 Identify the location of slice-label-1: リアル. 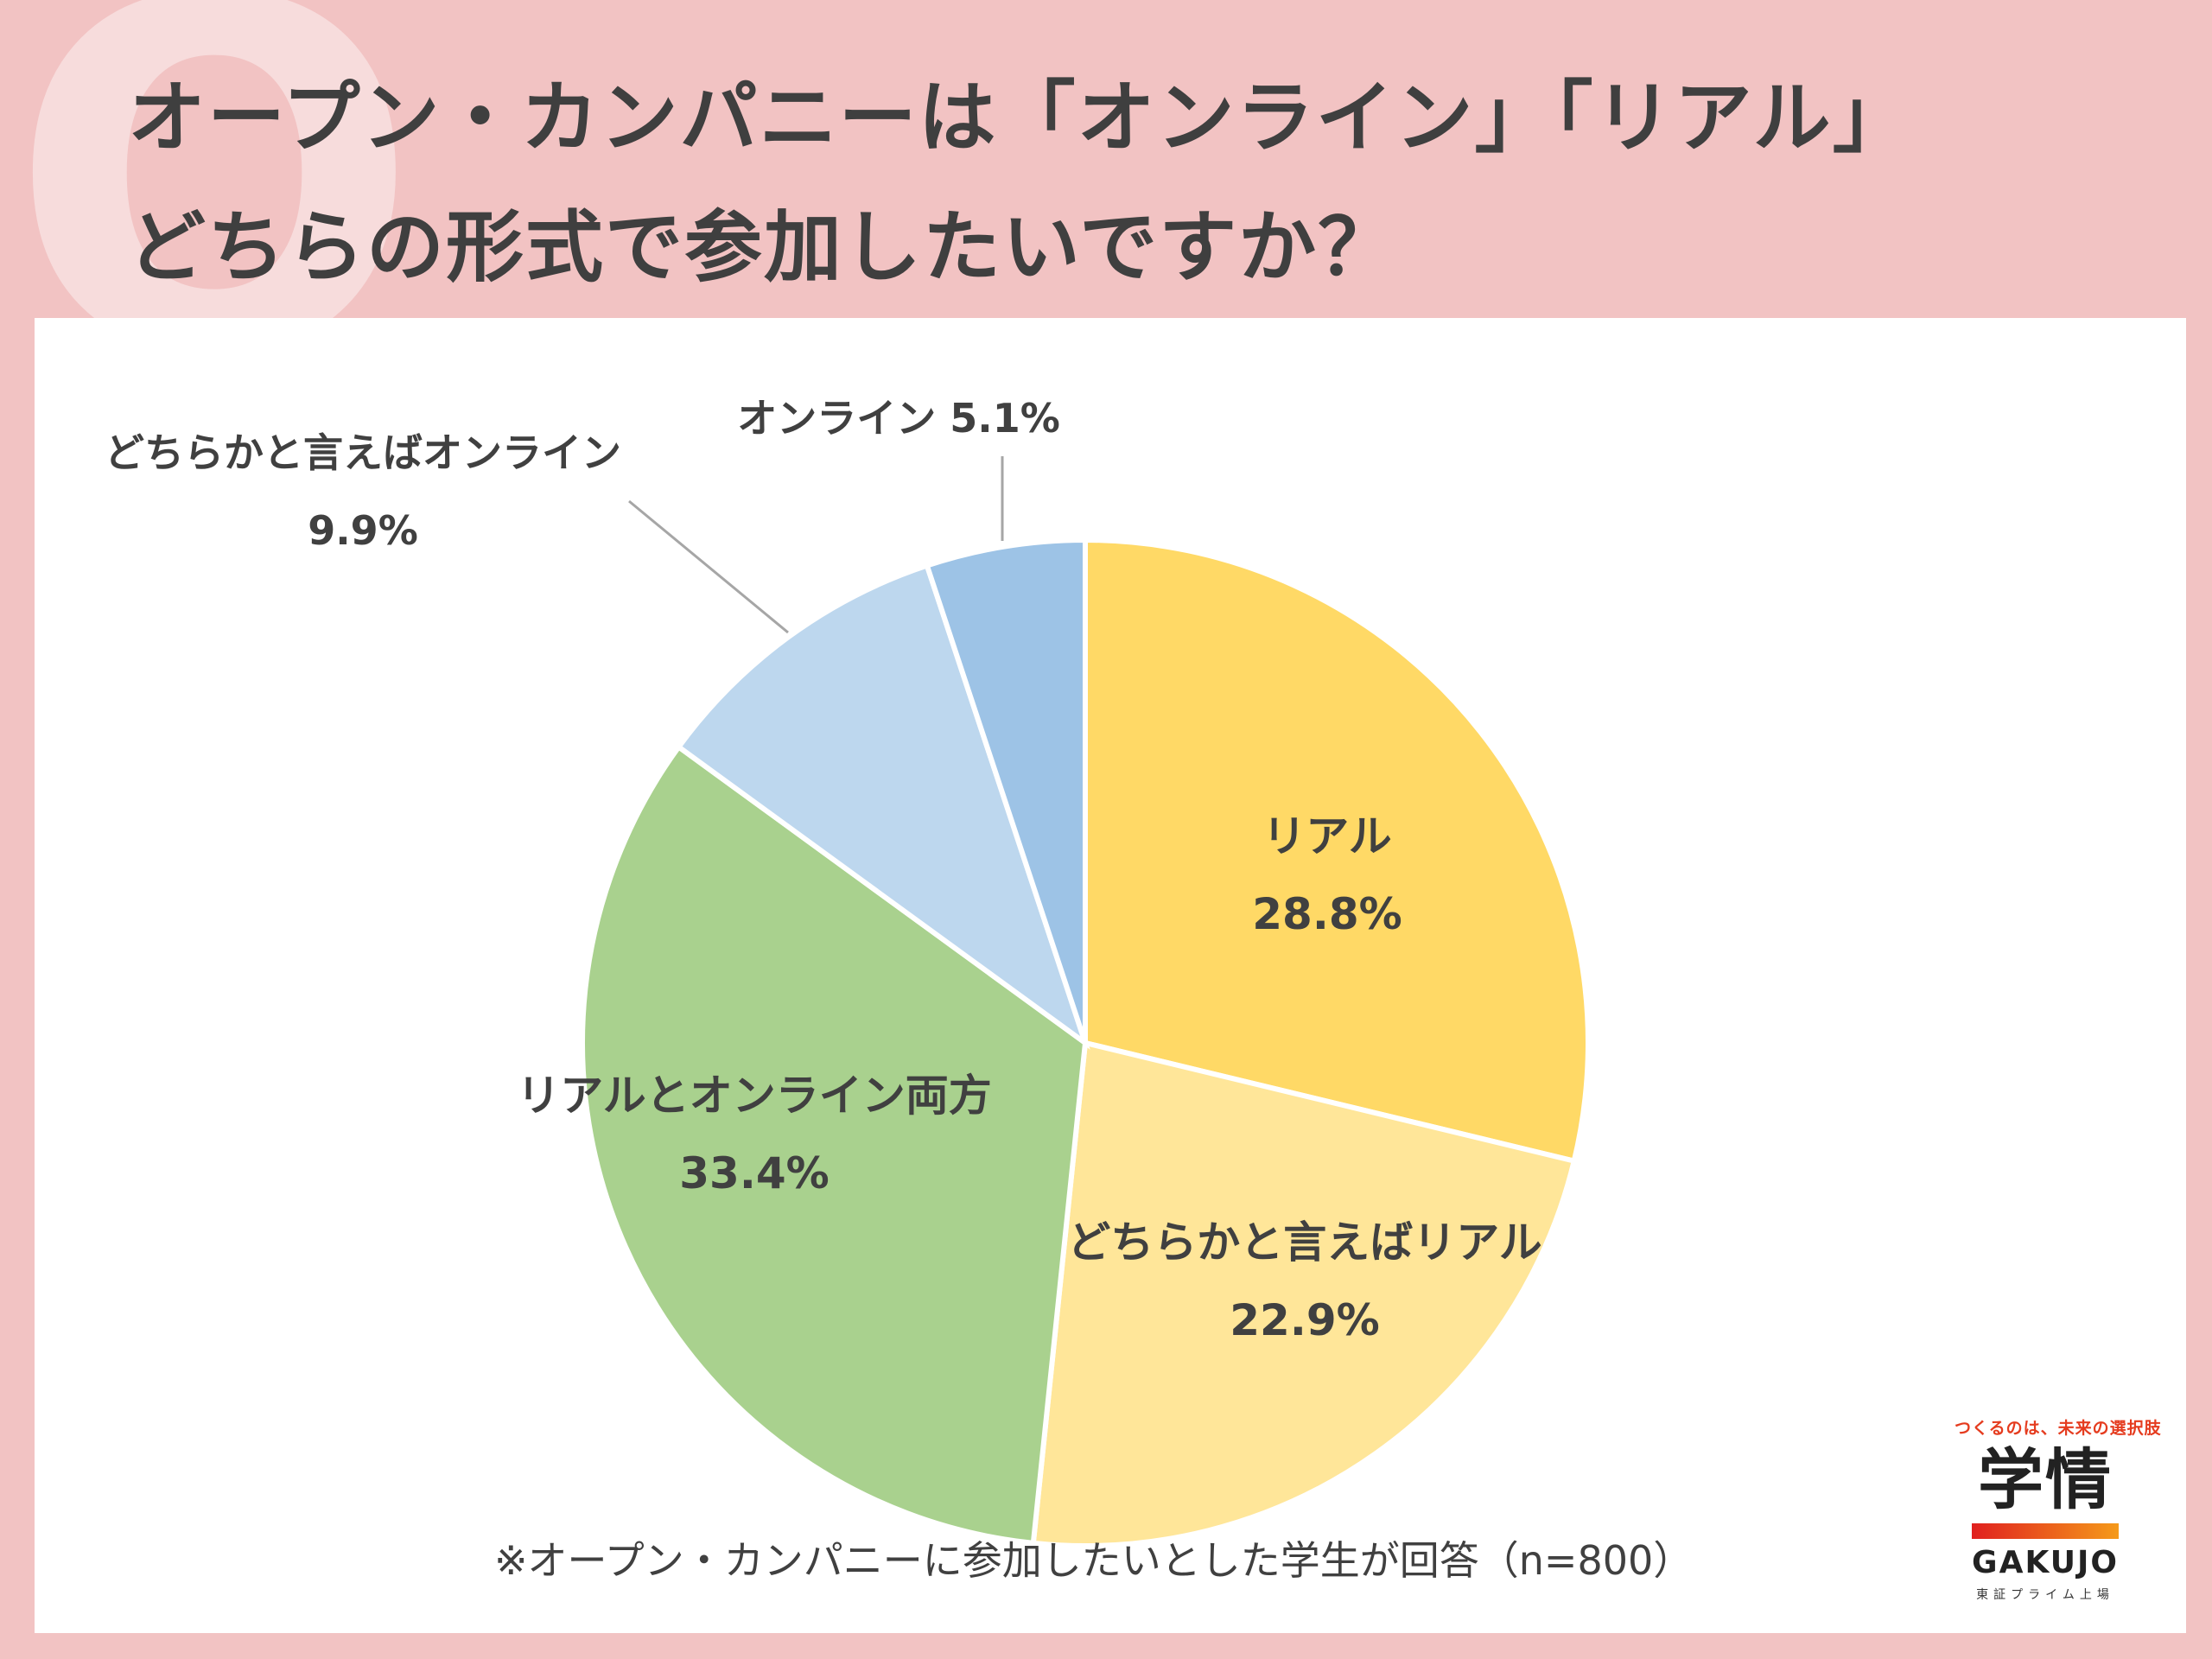
(1327, 836).